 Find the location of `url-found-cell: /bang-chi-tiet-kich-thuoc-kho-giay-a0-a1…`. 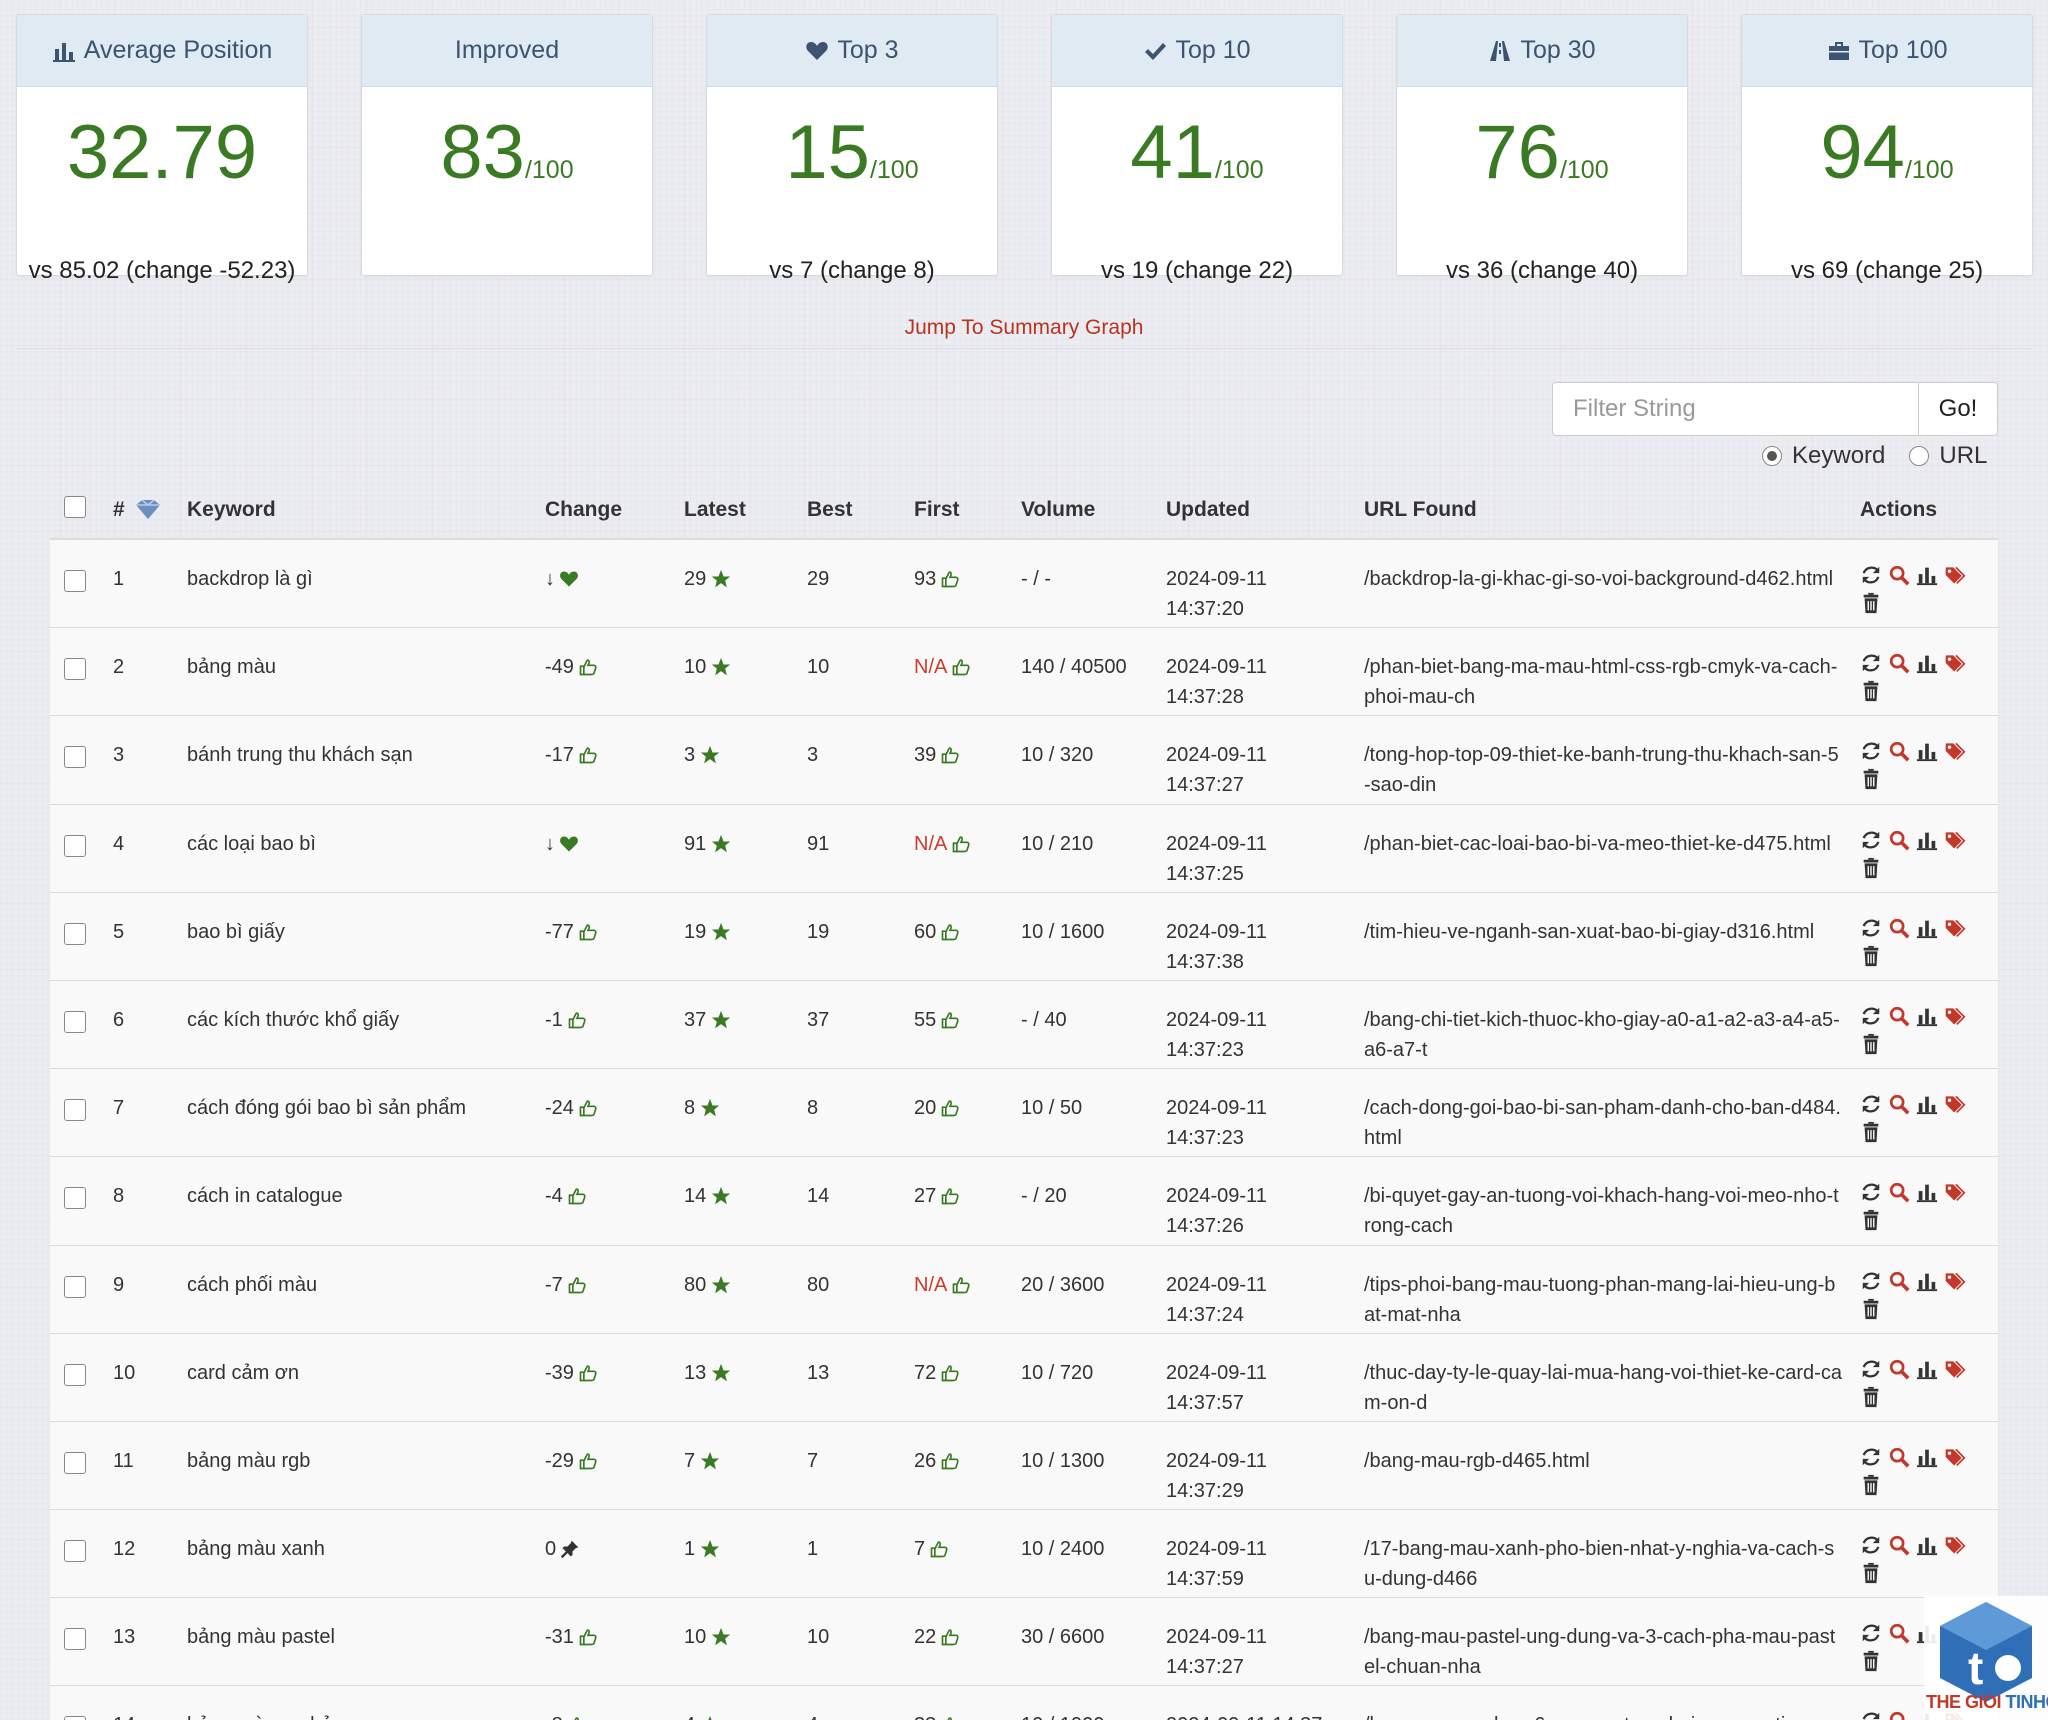

url-found-cell: /bang-chi-tiet-kich-thuoc-kho-giay-a0-a1… is located at coordinates (1602, 1034).